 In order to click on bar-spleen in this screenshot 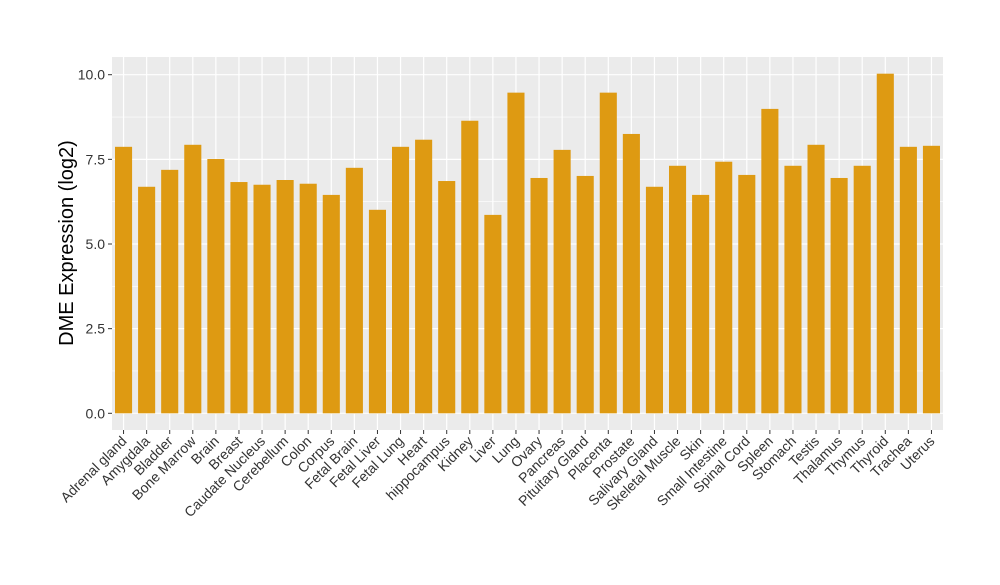, I will do `click(770, 261)`.